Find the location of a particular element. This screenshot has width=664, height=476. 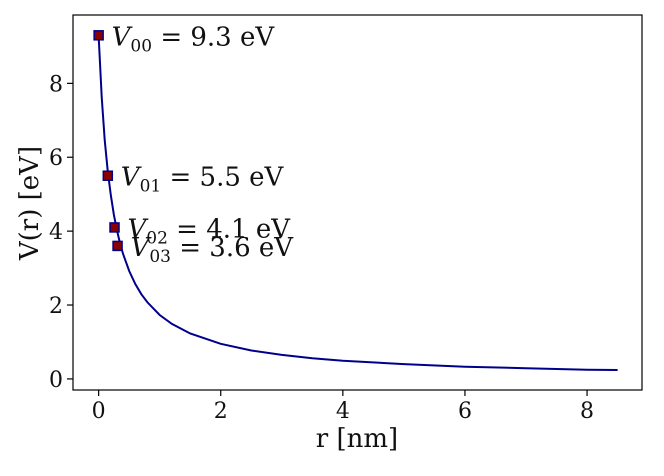

annotation-value: = 9.3 eV is located at coordinates (213, 37).